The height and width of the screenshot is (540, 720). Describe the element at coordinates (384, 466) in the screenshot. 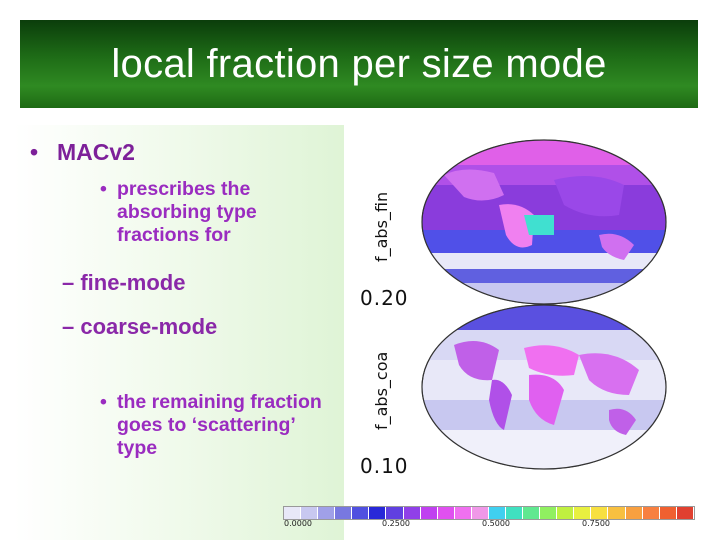

I see `coarse-mode-max-value: 0.10` at that location.